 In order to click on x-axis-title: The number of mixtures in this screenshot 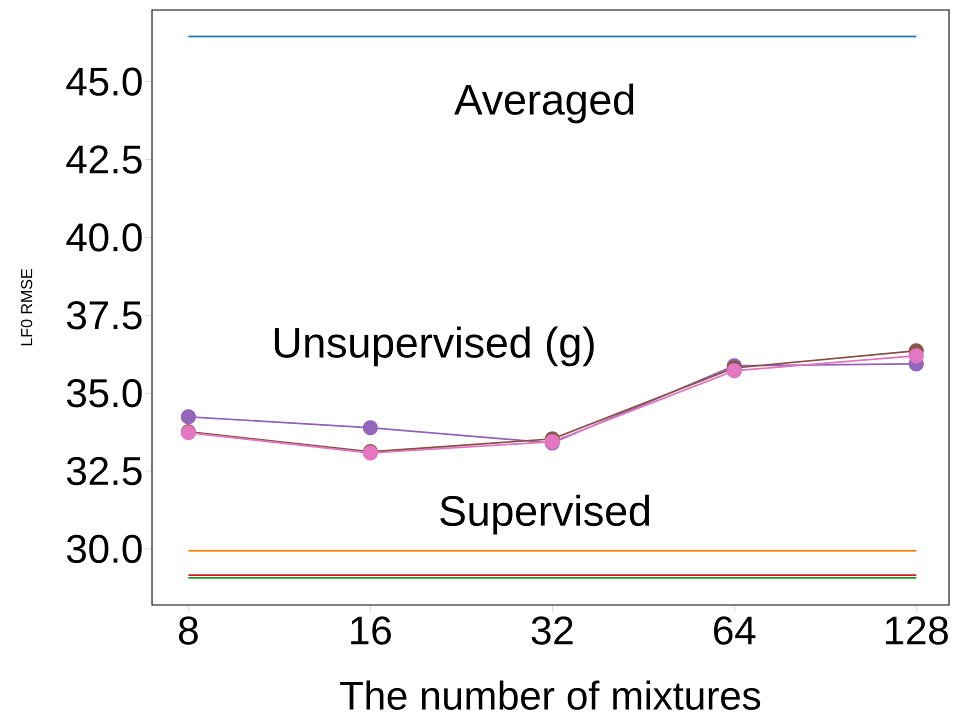, I will do `click(550, 695)`.